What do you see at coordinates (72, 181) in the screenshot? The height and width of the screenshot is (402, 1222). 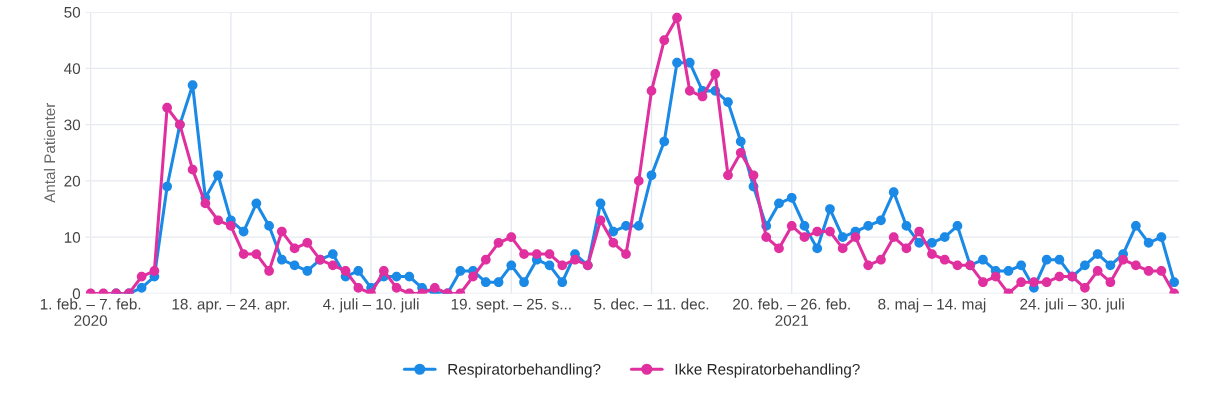 I see `y-tick-label: 20` at bounding box center [72, 181].